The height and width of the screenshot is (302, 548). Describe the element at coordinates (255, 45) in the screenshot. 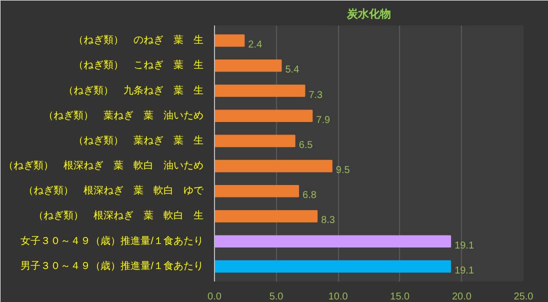

I see `data-label: 2.4` at that location.